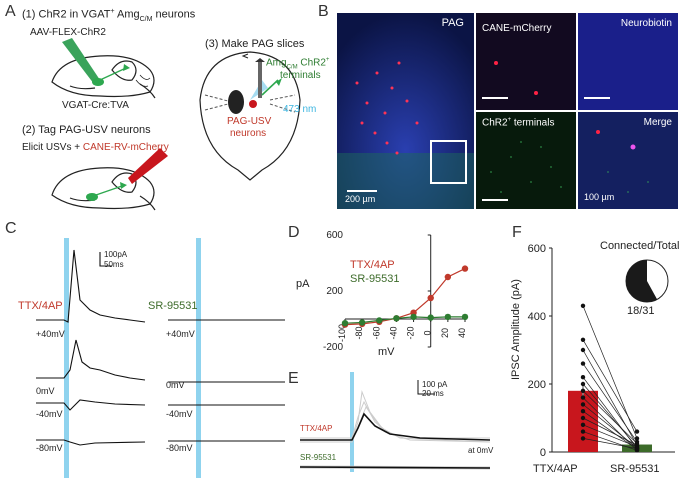  What do you see at coordinates (386, 352) in the screenshot?
I see `iv-xlabel: mV` at bounding box center [386, 352].